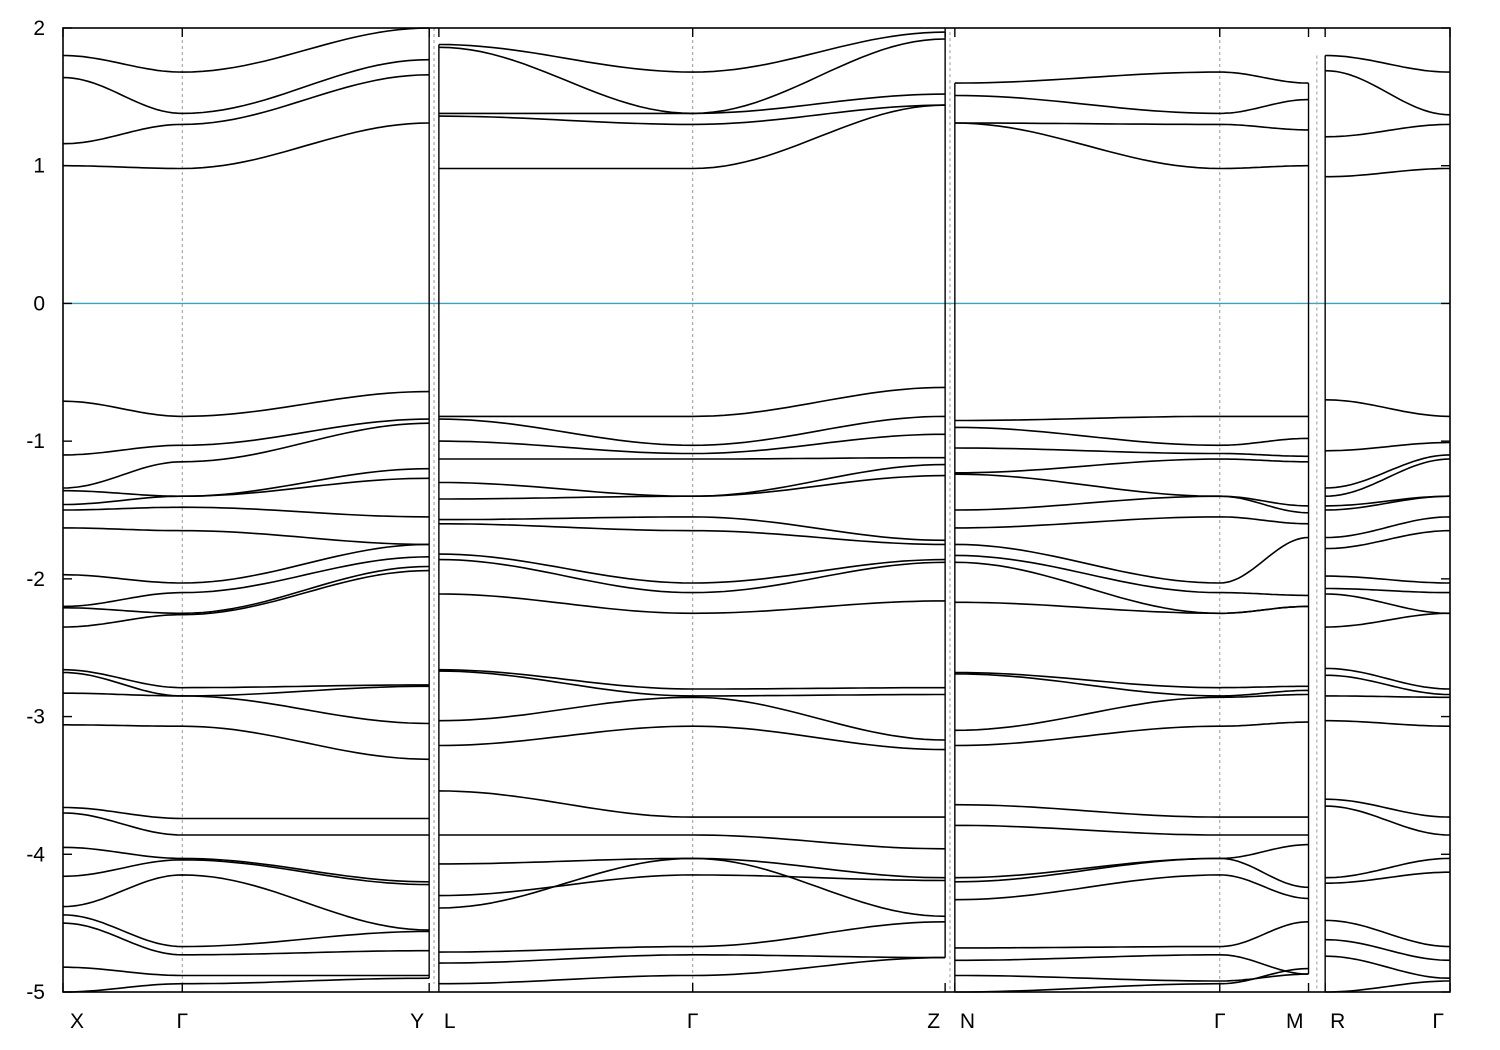  Describe the element at coordinates (77, 1021) in the screenshot. I see `xtick-label-0: X` at that location.